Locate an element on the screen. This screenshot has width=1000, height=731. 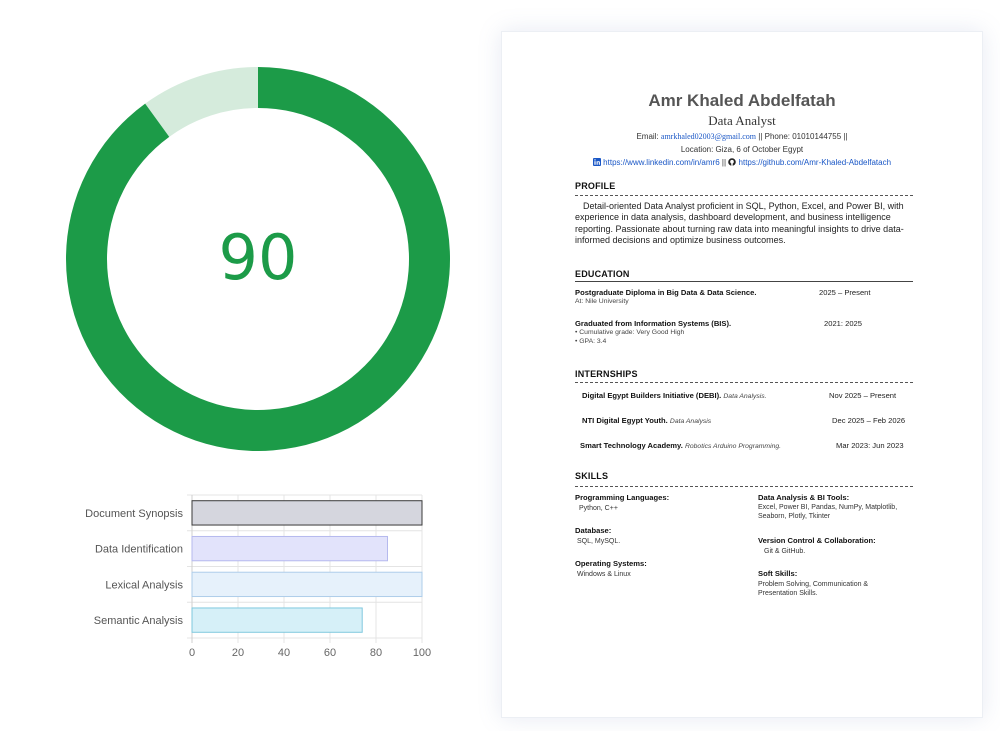
education-detail: At: Nile University is located at coordinates (602, 301).